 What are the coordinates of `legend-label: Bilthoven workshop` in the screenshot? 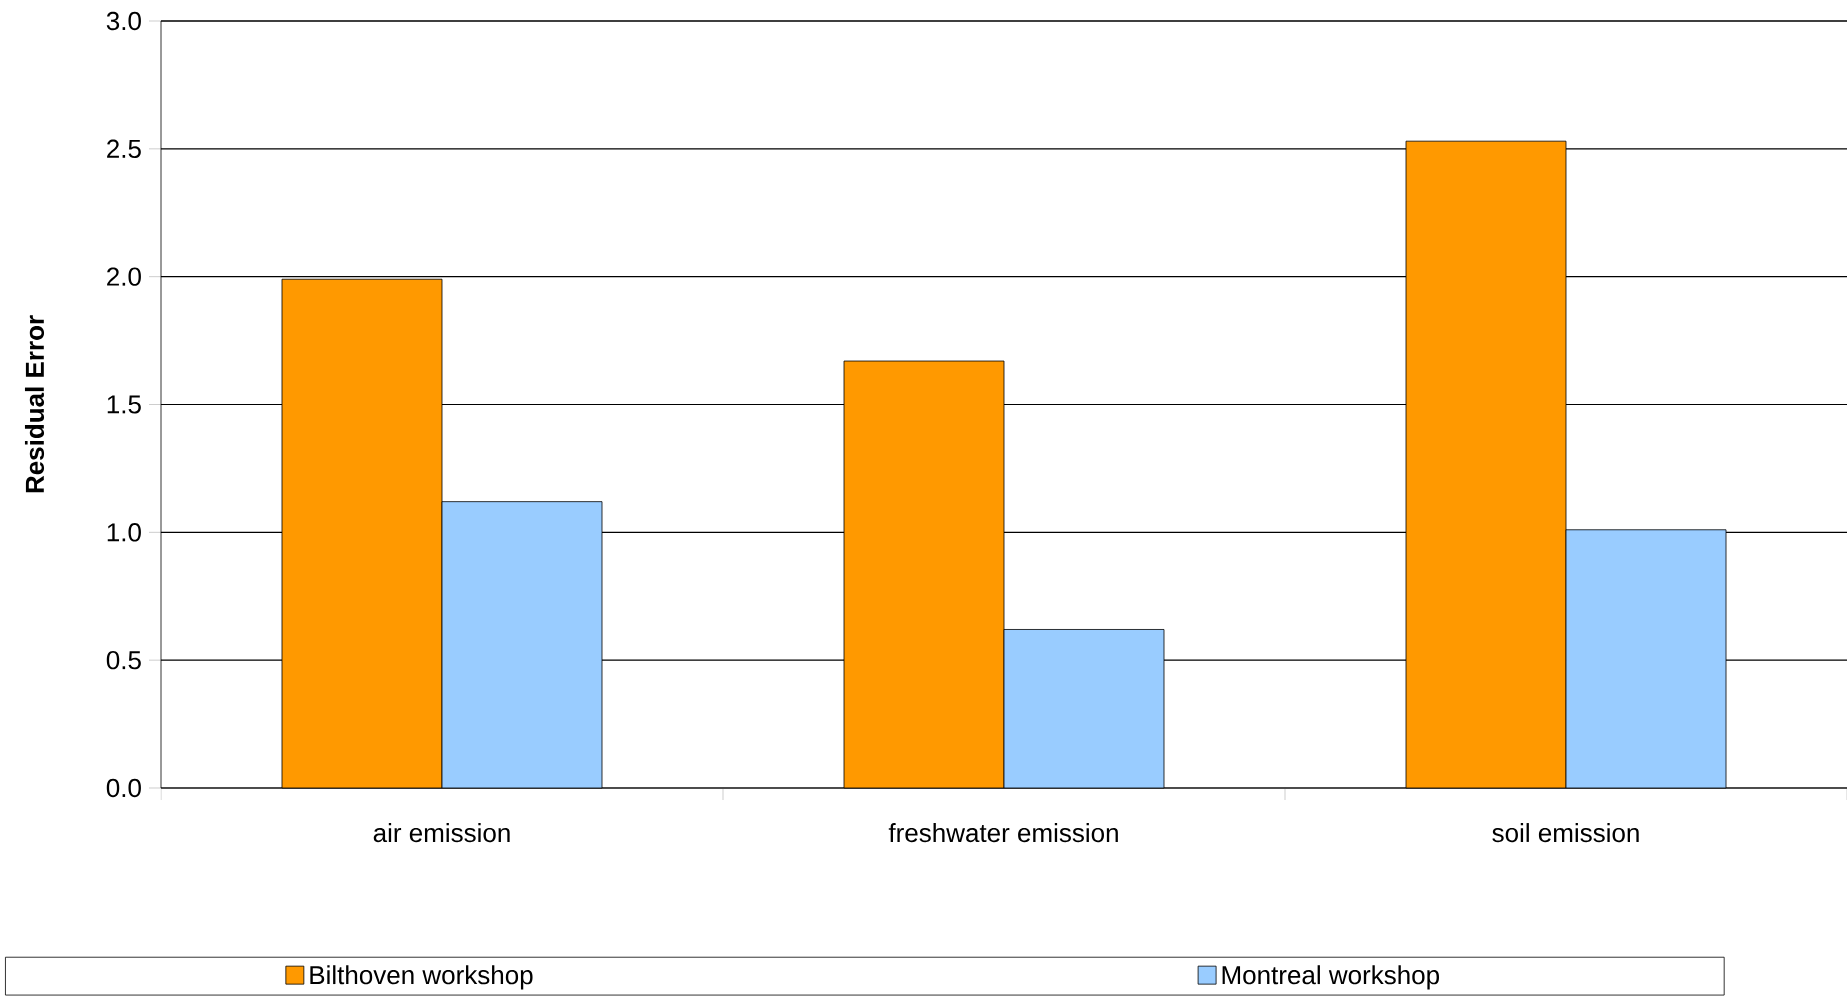 It's located at (421, 977).